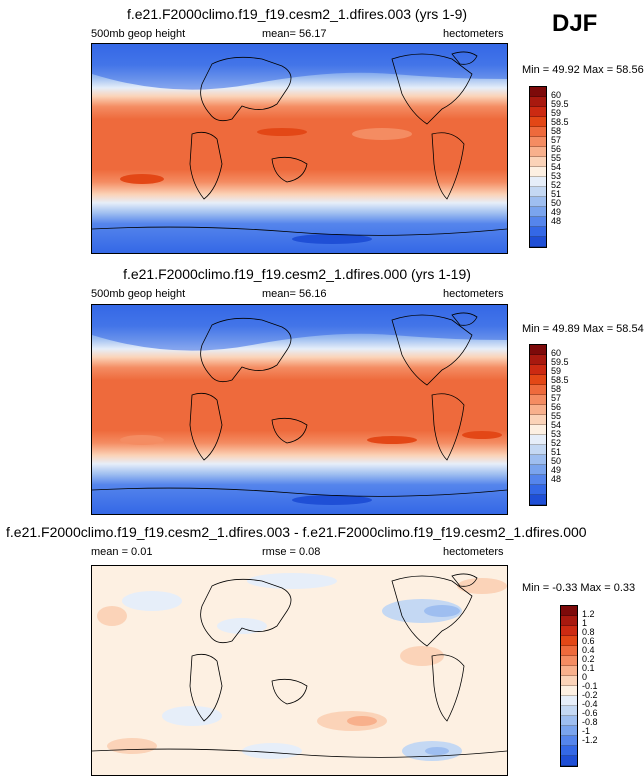 This screenshot has height=779, width=644. Describe the element at coordinates (590, 713) in the screenshot. I see `colorbar-tick-label: -0.6` at that location.